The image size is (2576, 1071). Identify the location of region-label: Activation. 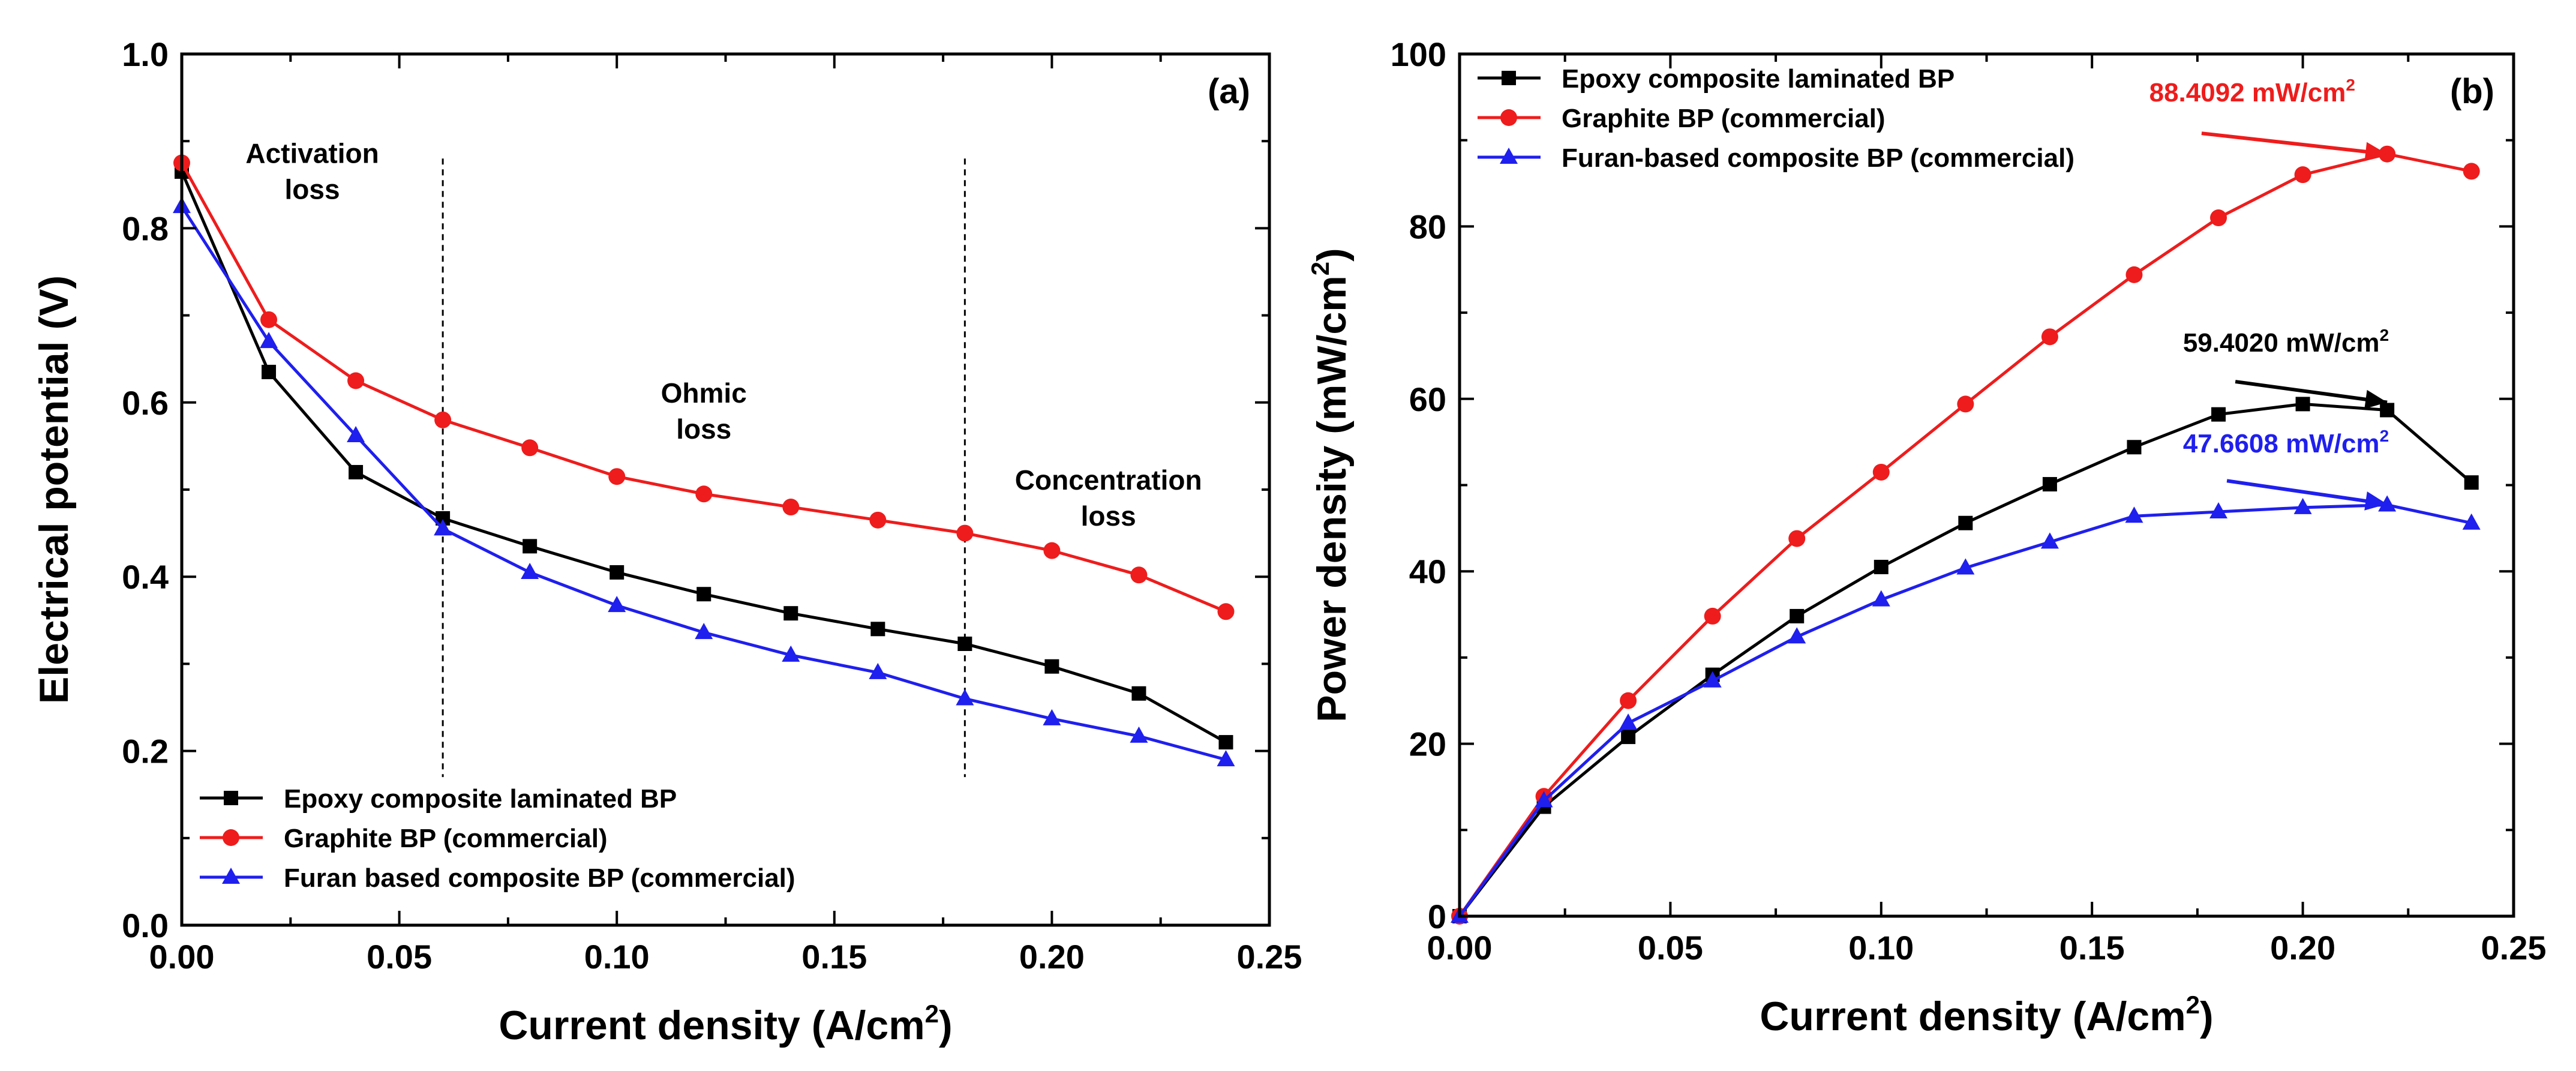
(312, 153).